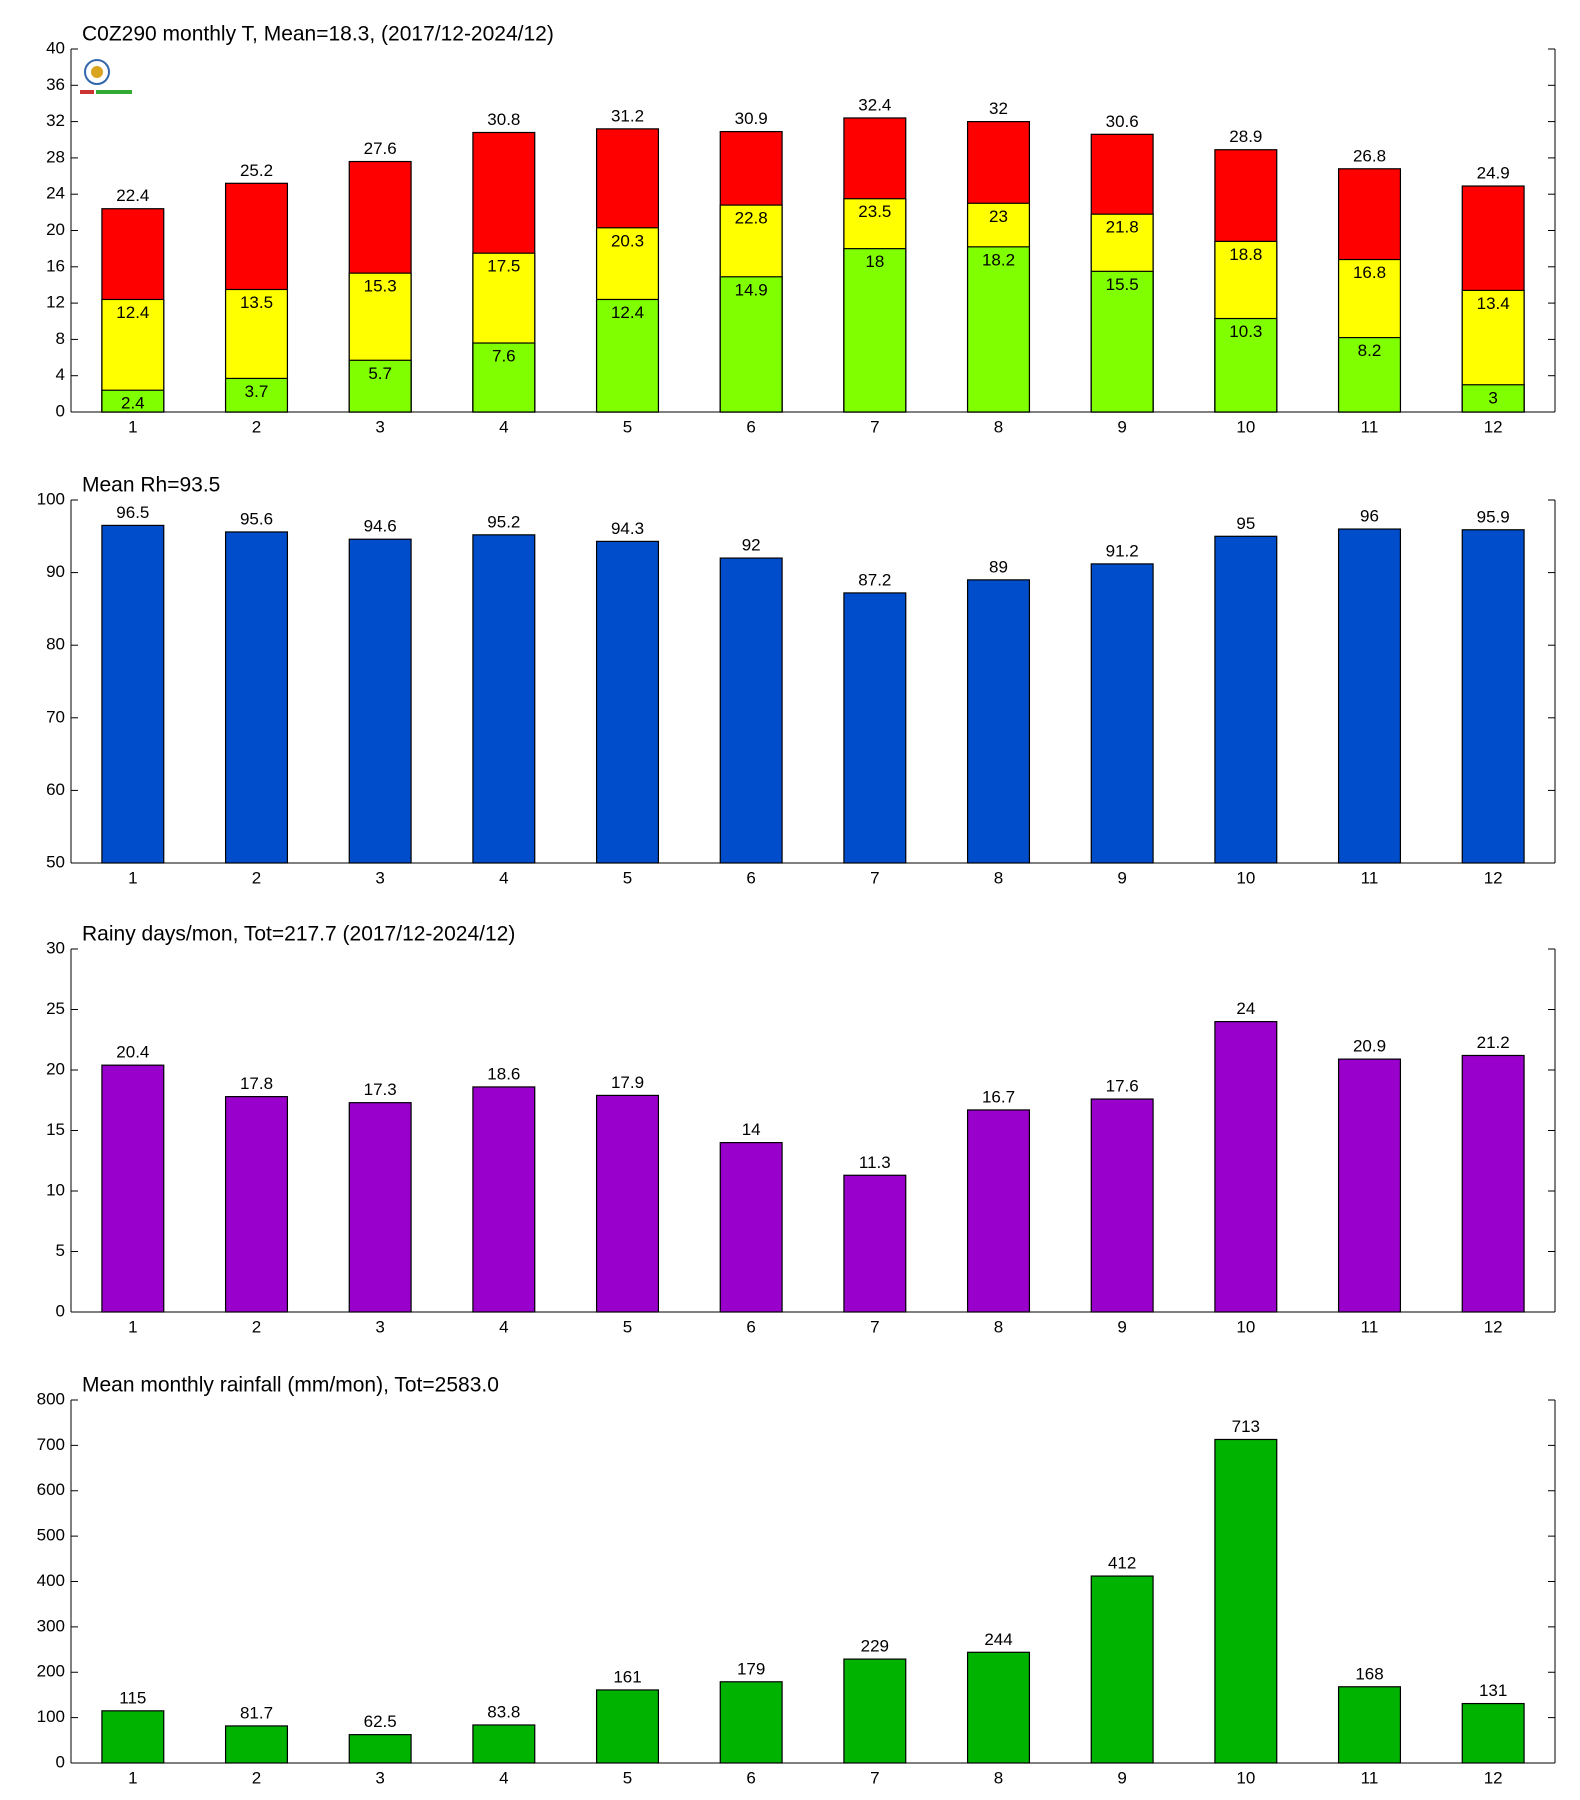  I want to click on value-label: 229, so click(875, 1646).